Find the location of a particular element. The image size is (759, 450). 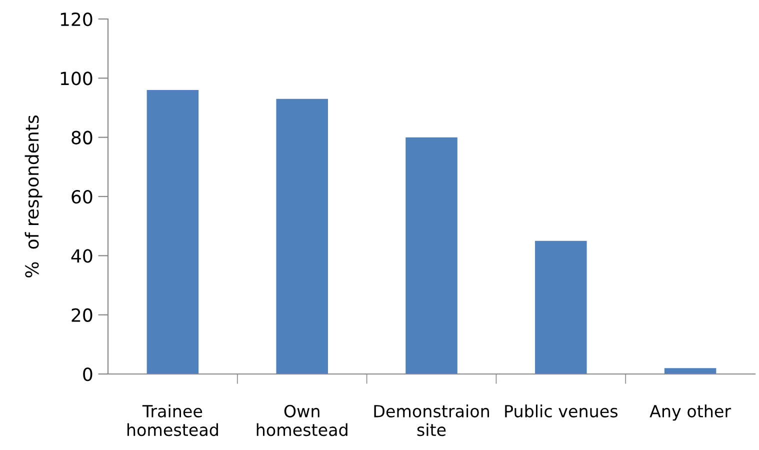

x-tick-label: Any other is located at coordinates (691, 412).